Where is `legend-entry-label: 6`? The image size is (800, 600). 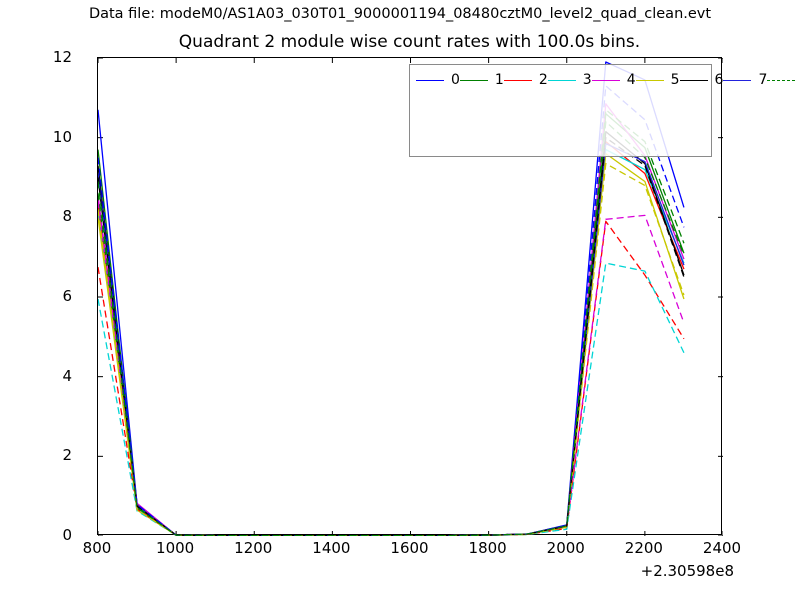 legend-entry-label: 6 is located at coordinates (719, 80).